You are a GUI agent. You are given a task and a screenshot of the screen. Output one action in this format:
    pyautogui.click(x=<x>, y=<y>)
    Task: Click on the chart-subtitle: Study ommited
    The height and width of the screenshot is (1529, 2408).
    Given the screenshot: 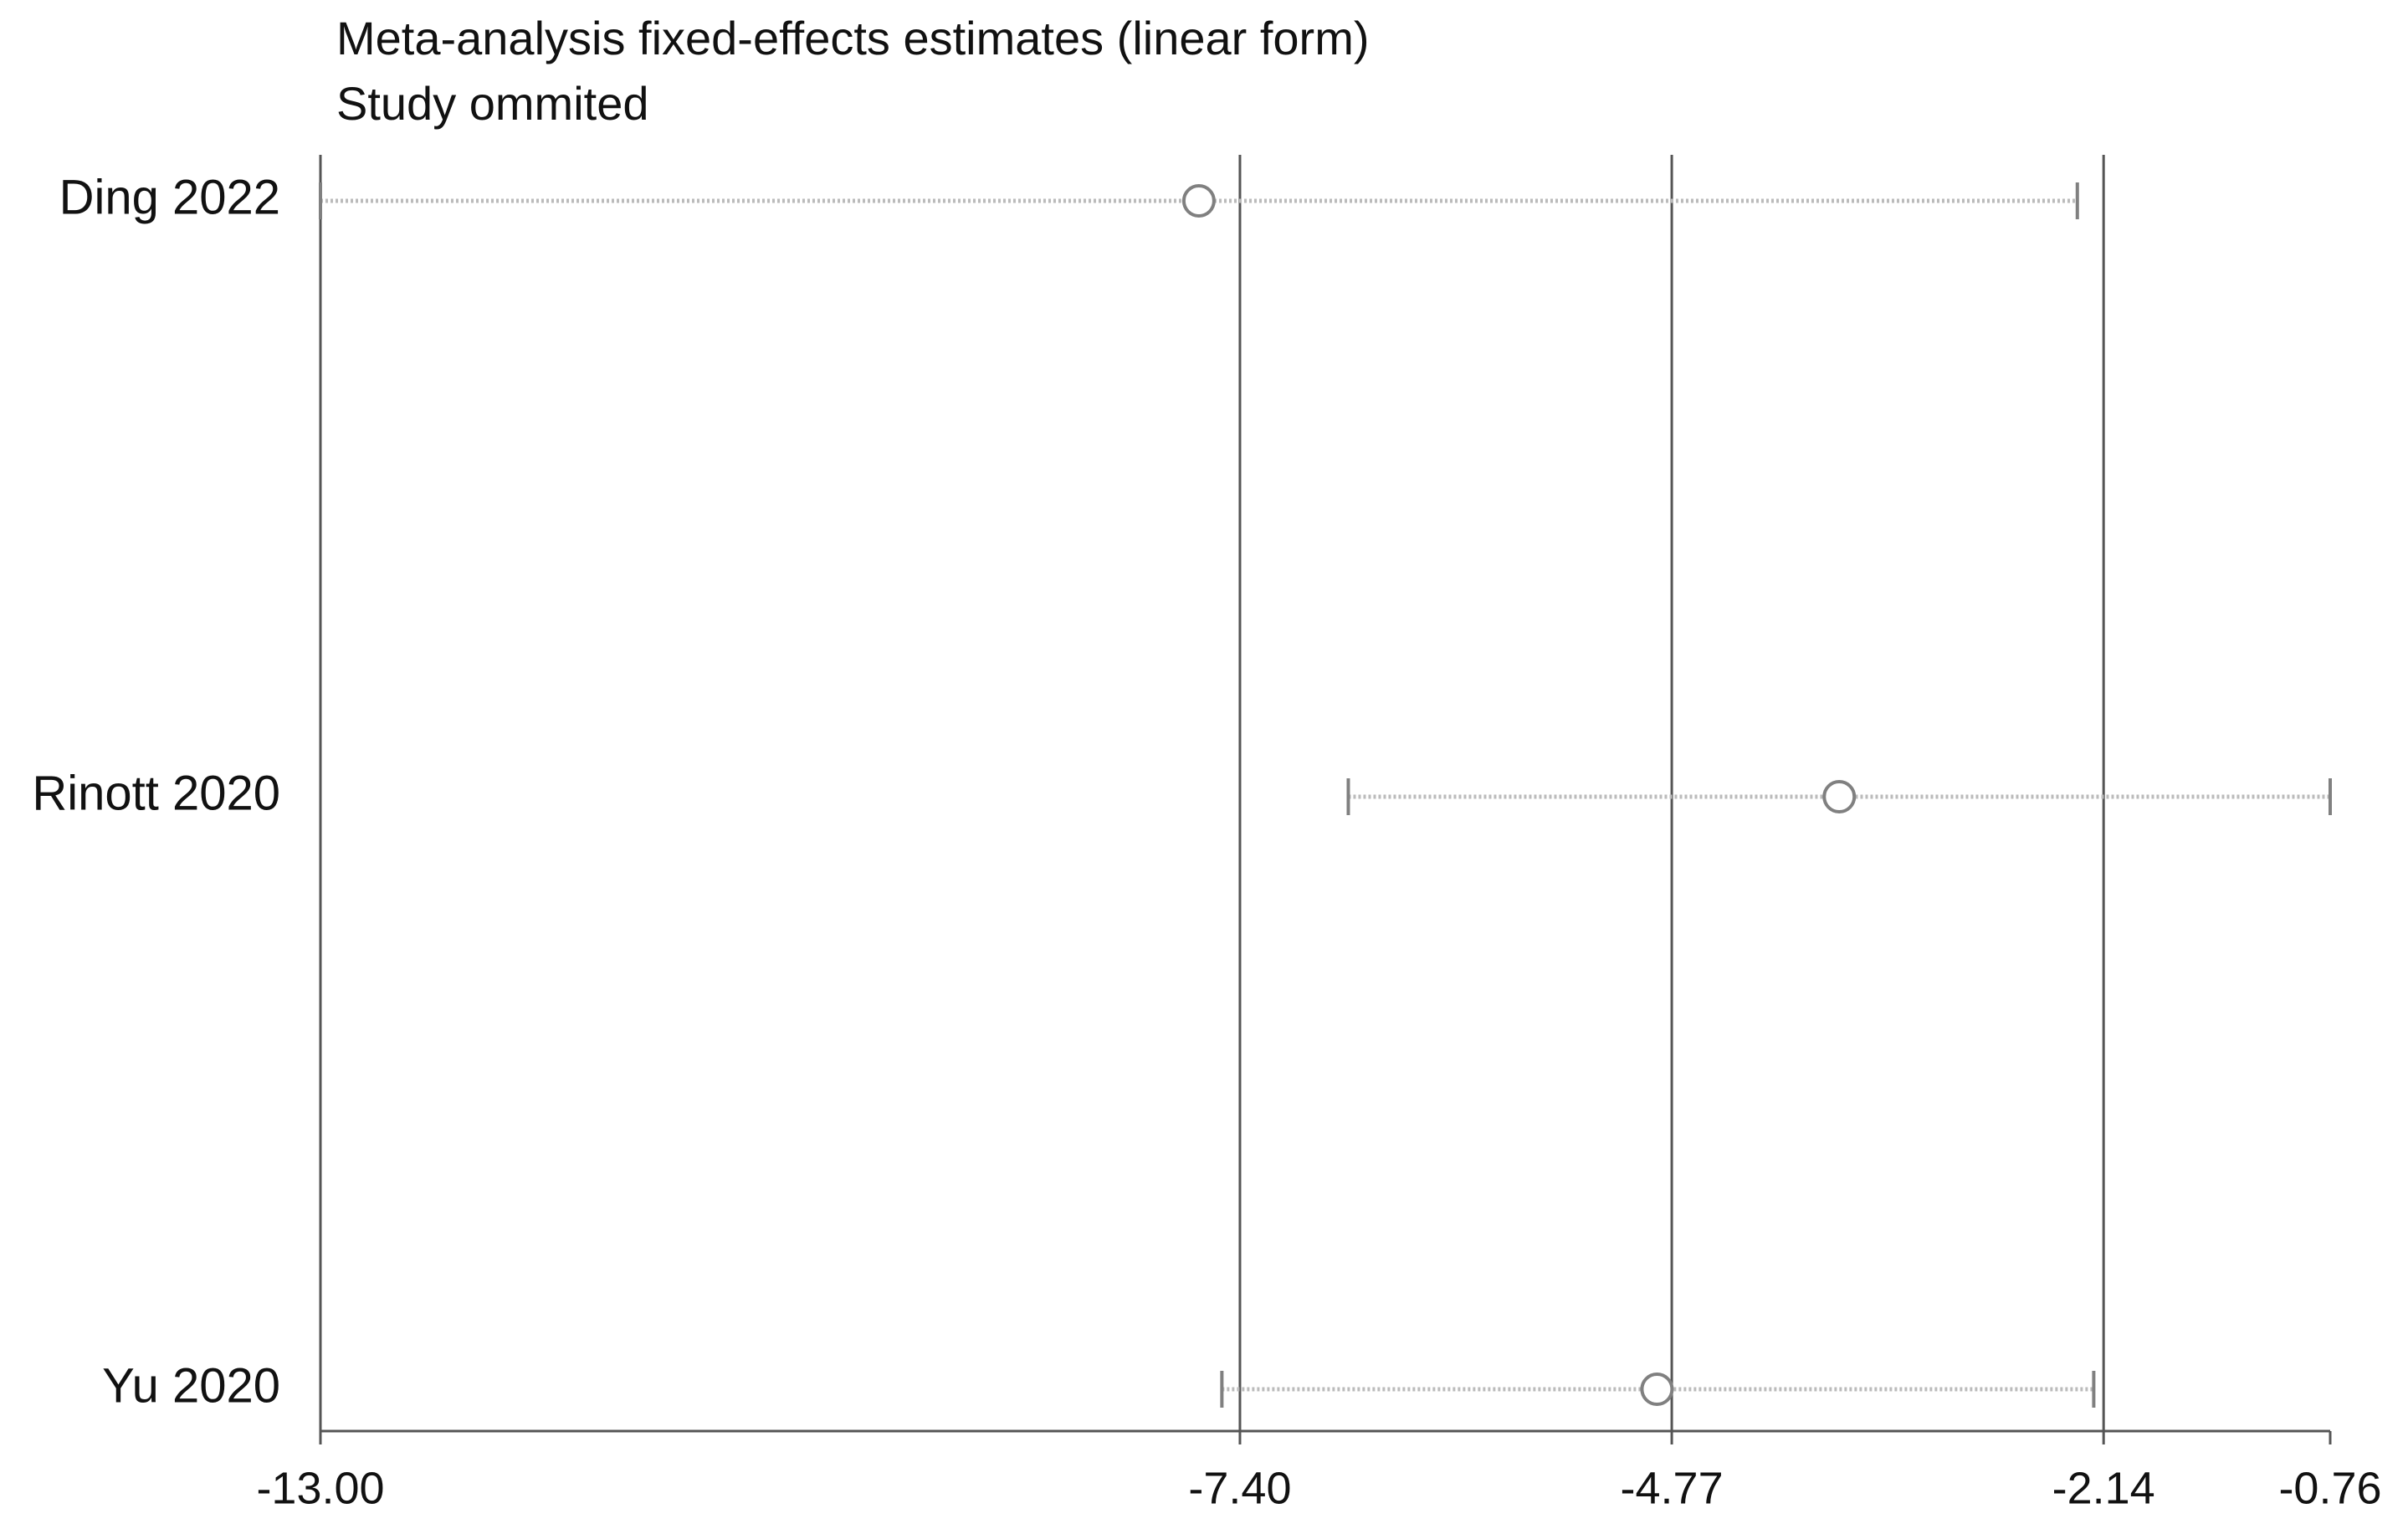 What is the action you would take?
    pyautogui.click(x=493, y=104)
    